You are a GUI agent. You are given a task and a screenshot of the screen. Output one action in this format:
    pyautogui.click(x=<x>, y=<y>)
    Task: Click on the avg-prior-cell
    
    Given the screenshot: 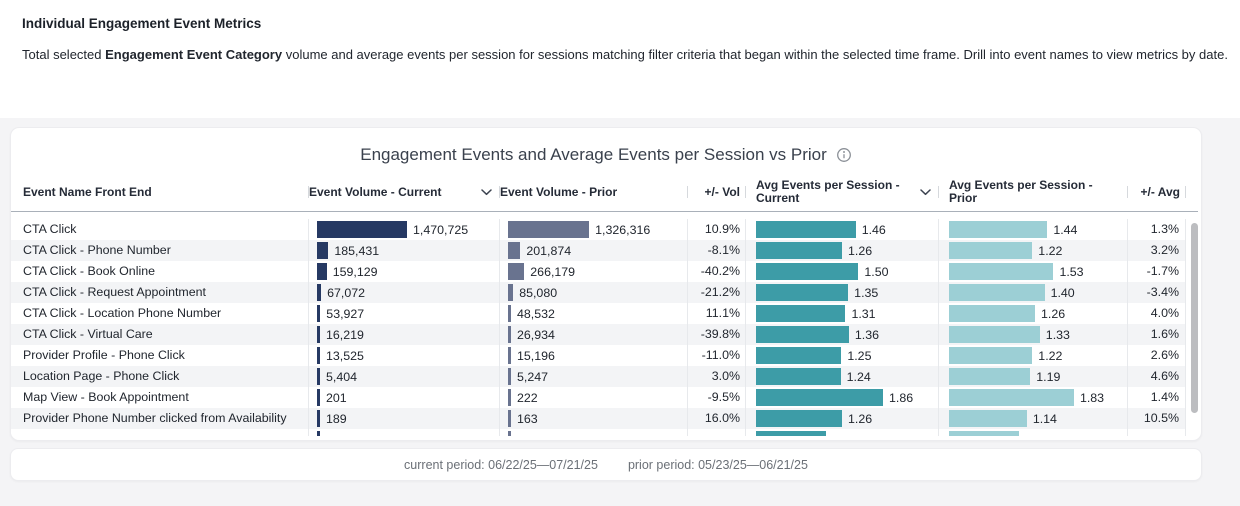 What is the action you would take?
    pyautogui.click(x=1033, y=432)
    